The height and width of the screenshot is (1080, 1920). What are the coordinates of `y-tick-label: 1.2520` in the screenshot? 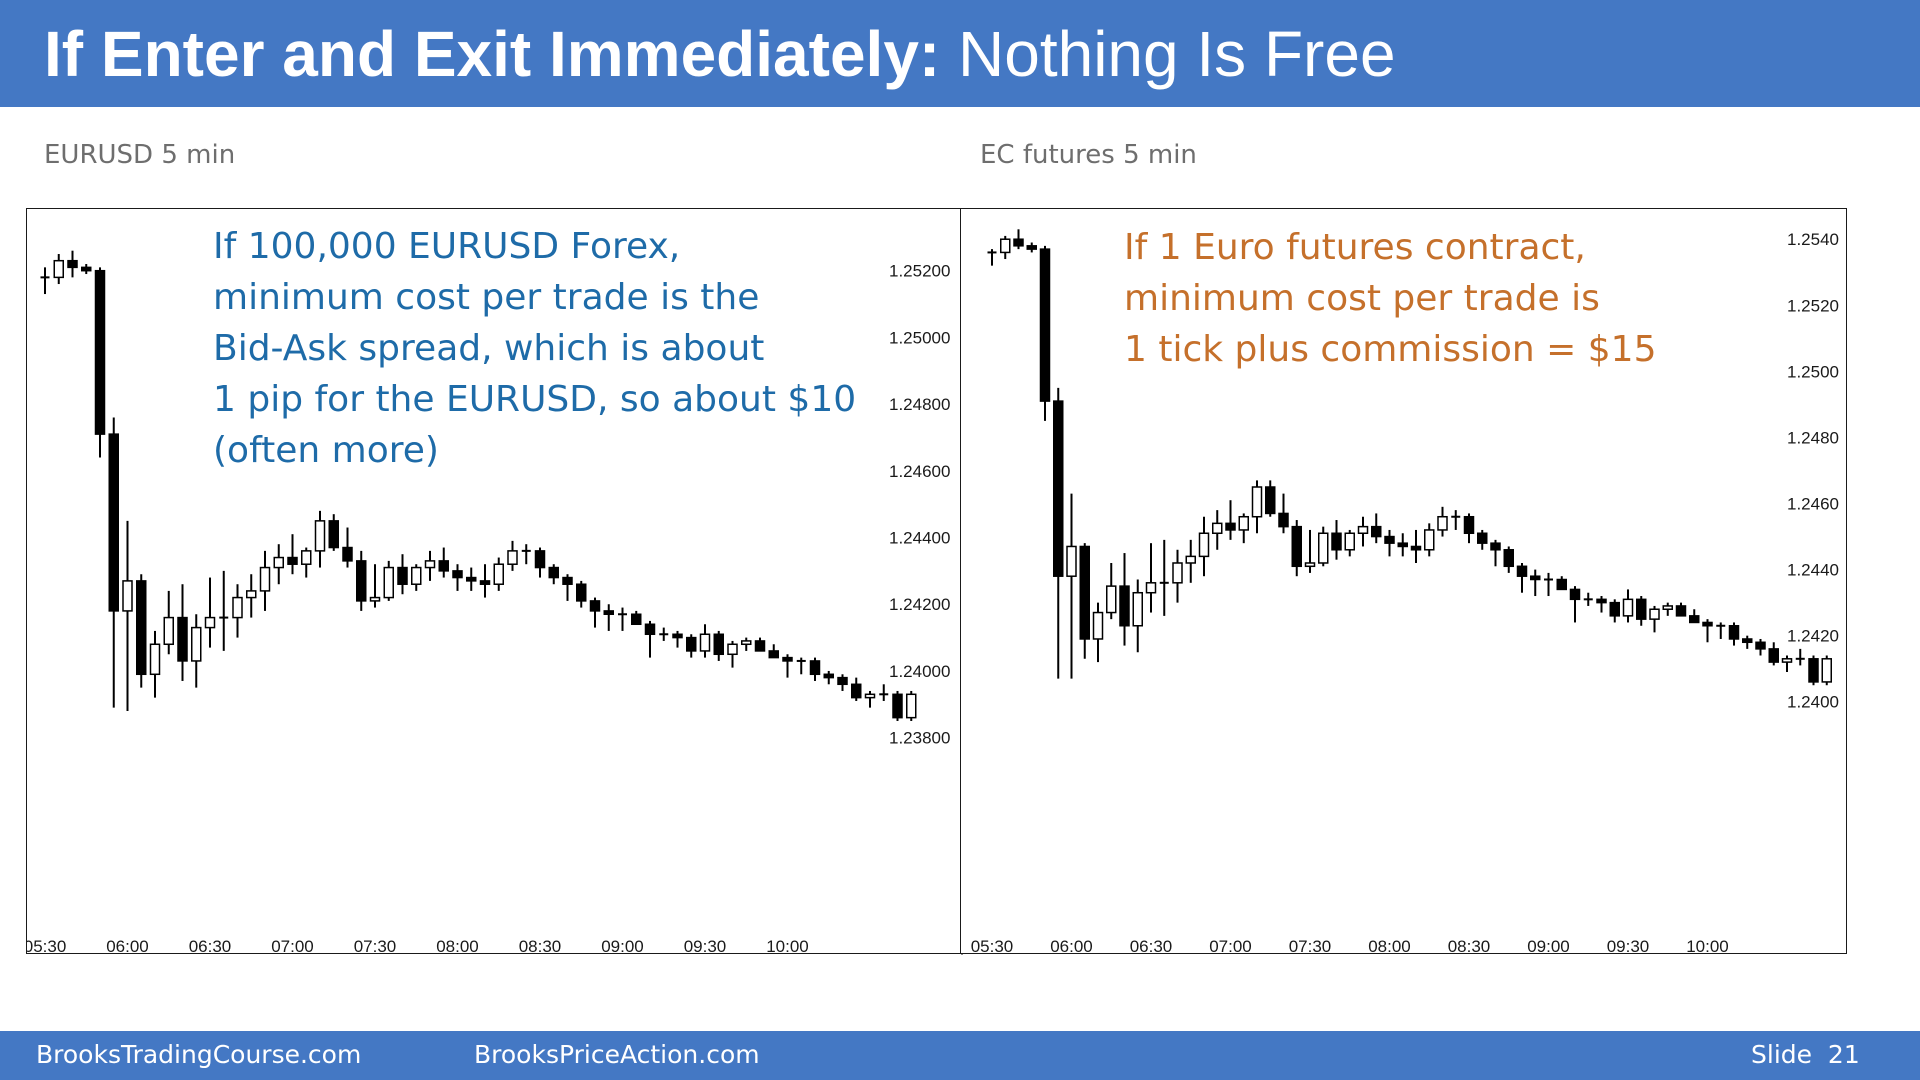 It's located at (1813, 305).